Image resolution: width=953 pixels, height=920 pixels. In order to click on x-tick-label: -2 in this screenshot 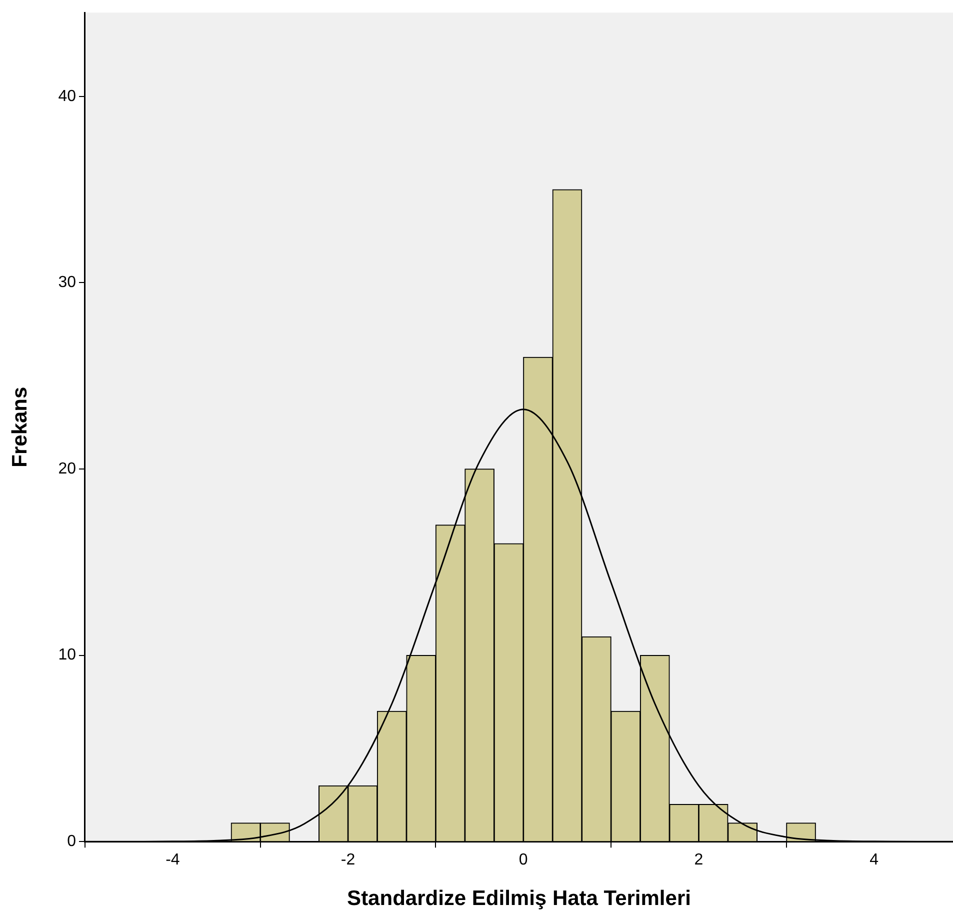, I will do `click(348, 860)`.